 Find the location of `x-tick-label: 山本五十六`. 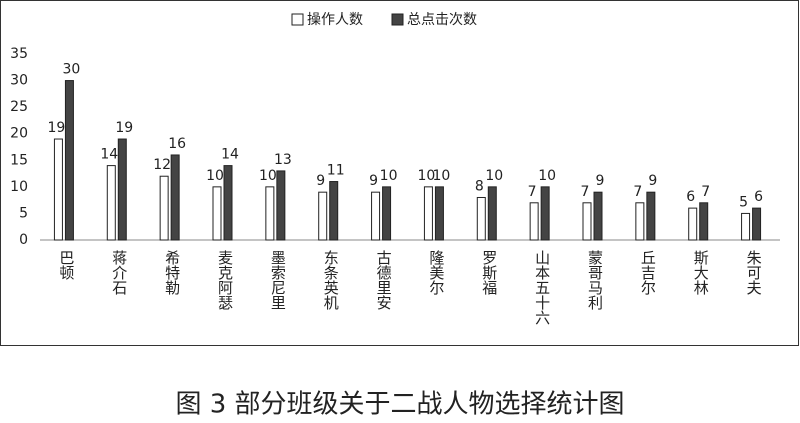

x-tick-label: 山本五十六 is located at coordinates (542, 287).